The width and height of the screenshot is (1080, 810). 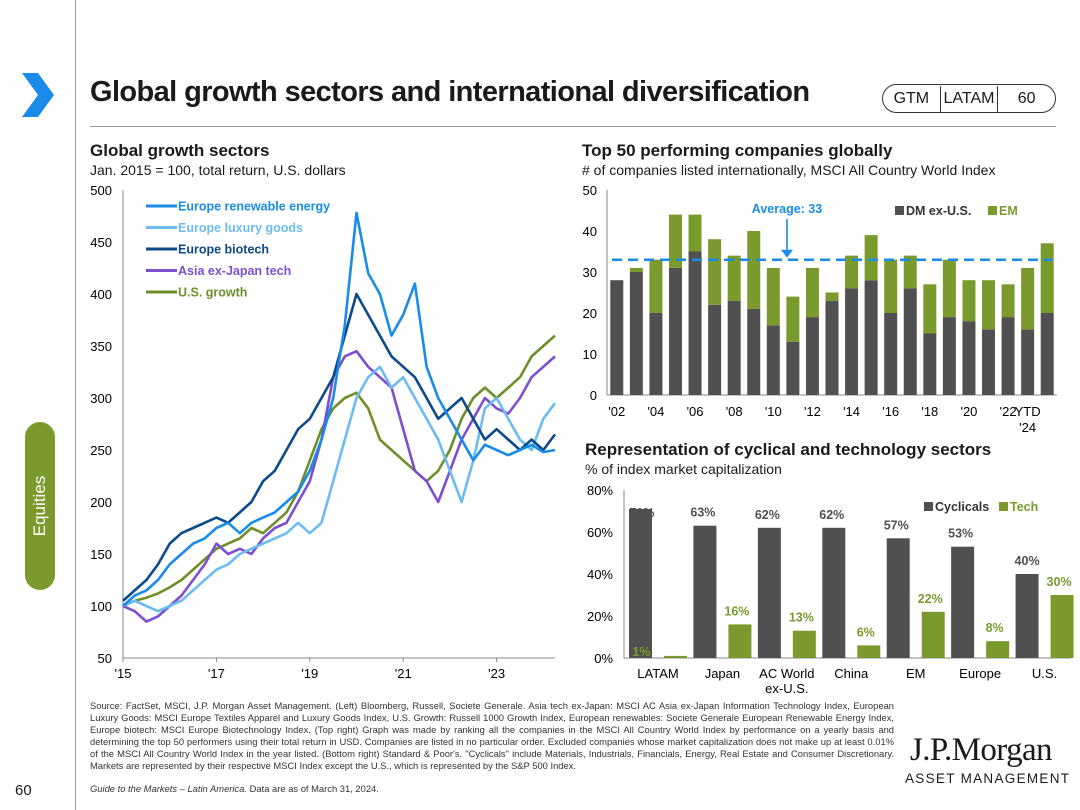 What do you see at coordinates (590, 231) in the screenshot?
I see `y-tick-label: 40` at bounding box center [590, 231].